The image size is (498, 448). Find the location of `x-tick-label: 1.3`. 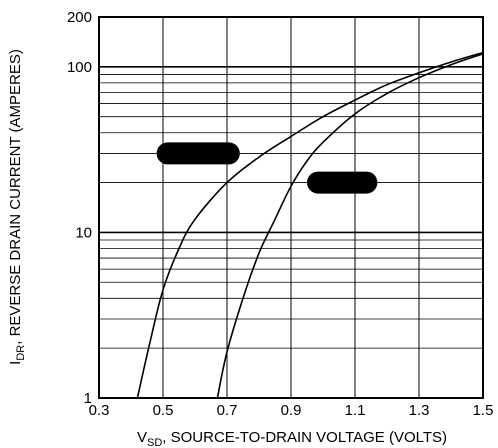

x-tick-label: 1.3 is located at coordinates (419, 410).